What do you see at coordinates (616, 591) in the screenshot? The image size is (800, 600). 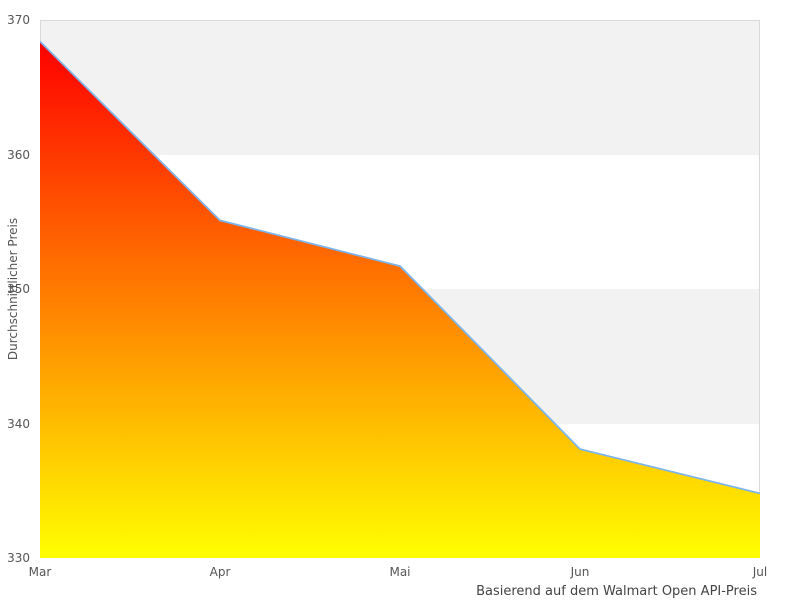 I see `chart-caption: Basierend auf dem Walmart Open API-Preis` at bounding box center [616, 591].